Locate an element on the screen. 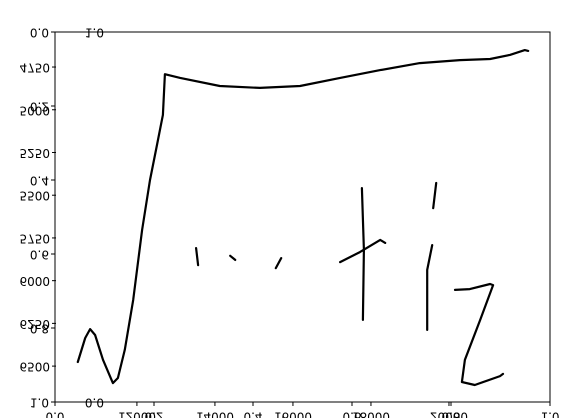 The width and height of the screenshot is (572, 418). x-tick-label: 12000 is located at coordinates (137, 414).